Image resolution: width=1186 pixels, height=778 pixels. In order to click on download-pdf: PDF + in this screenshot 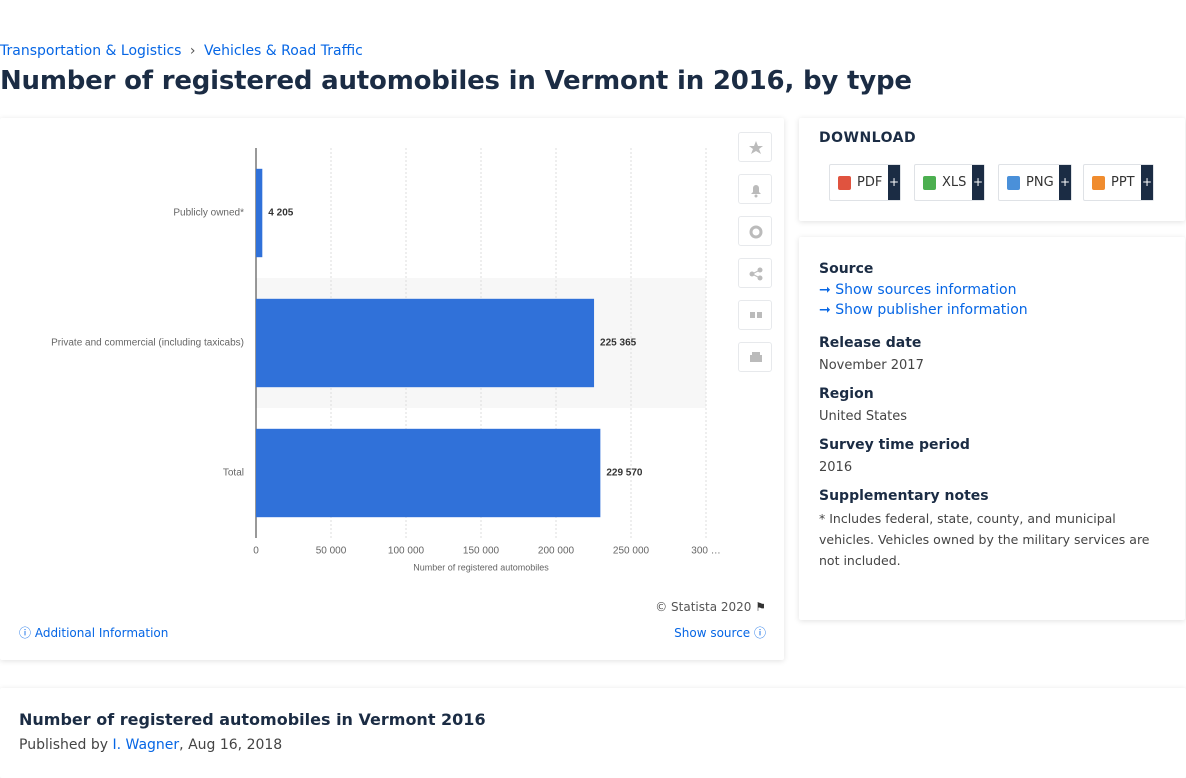, I will do `click(865, 182)`.